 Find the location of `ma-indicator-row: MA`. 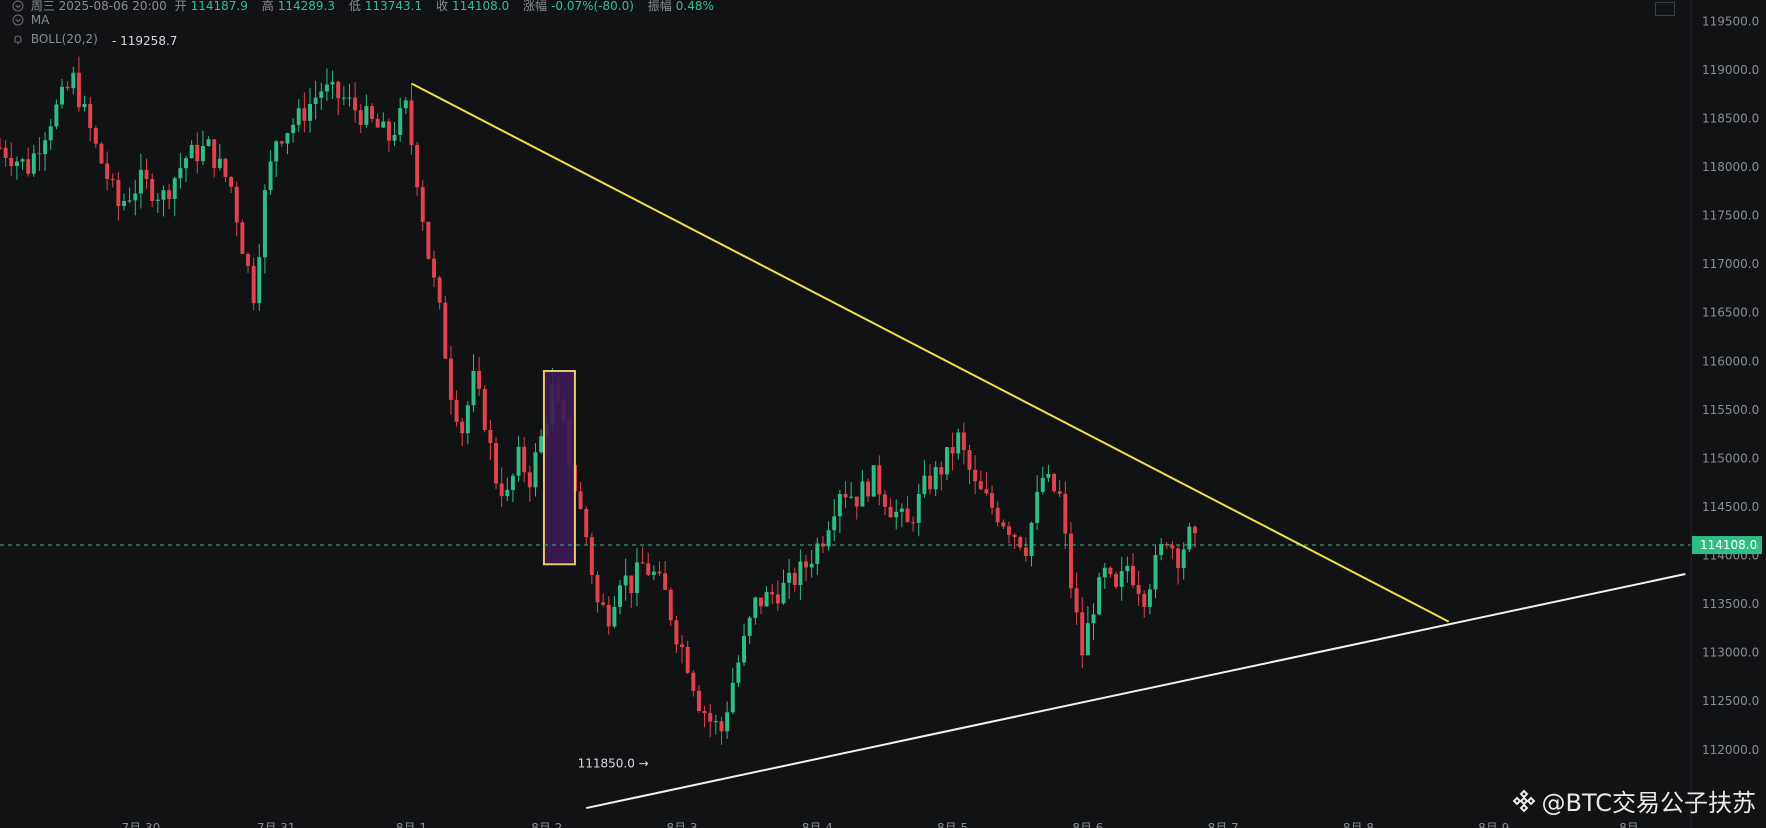

ma-indicator-row: MA is located at coordinates (32, 20).